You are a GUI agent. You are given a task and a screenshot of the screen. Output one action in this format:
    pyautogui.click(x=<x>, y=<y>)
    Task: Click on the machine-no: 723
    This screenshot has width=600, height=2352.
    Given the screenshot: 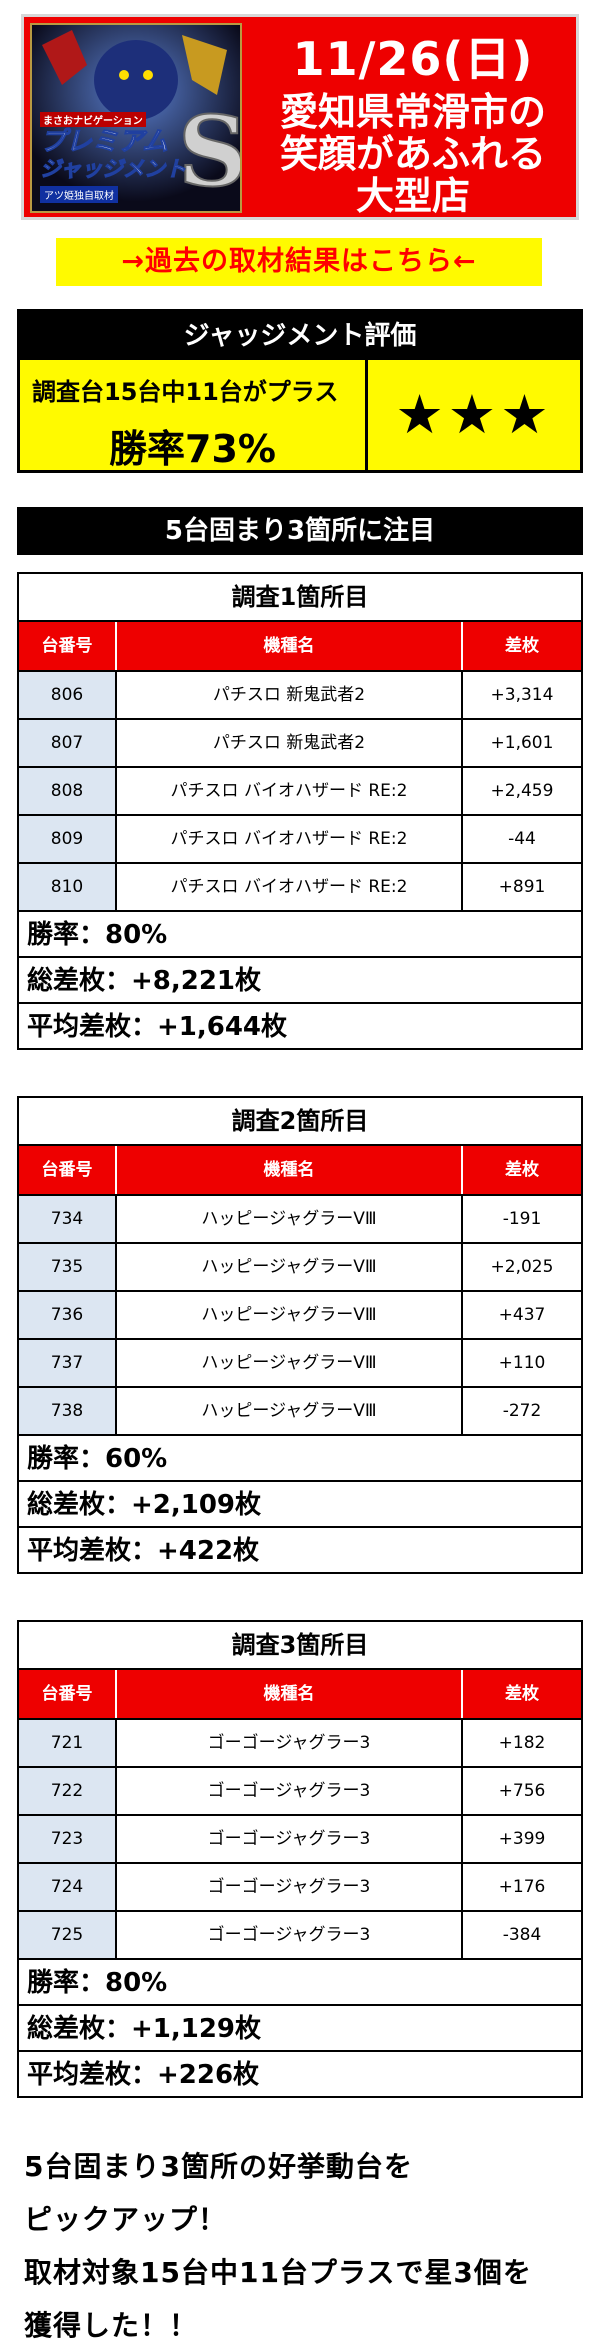 What is the action you would take?
    pyautogui.click(x=68, y=1839)
    